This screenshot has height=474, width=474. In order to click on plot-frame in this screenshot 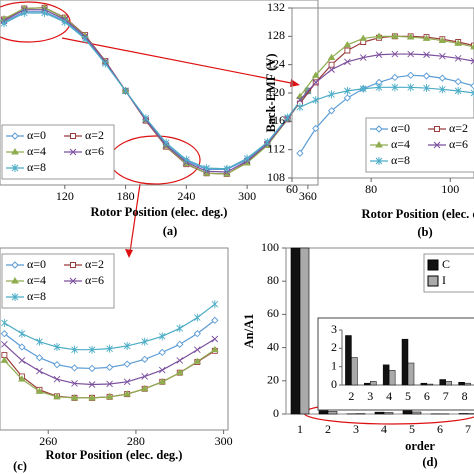, I will do `click(379, 331)`.